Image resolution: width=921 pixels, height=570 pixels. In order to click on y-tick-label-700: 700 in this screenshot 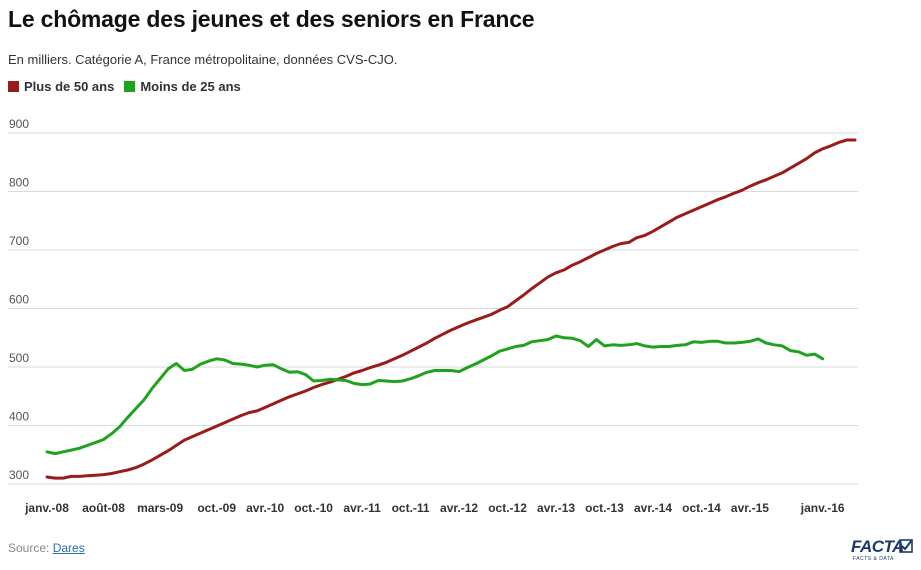, I will do `click(19, 241)`.